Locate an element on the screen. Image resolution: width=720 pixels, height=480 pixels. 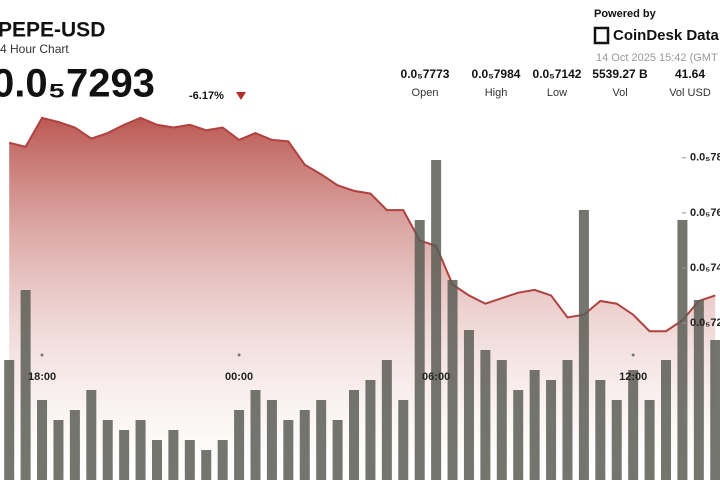
stat-label: Low is located at coordinates (557, 93).